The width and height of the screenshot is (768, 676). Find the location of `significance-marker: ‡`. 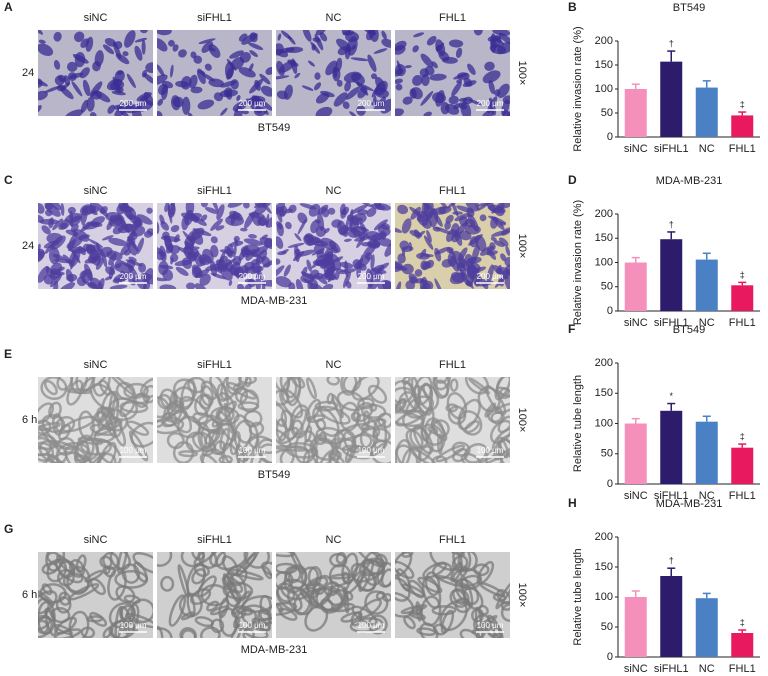

significance-marker: ‡ is located at coordinates (742, 436).